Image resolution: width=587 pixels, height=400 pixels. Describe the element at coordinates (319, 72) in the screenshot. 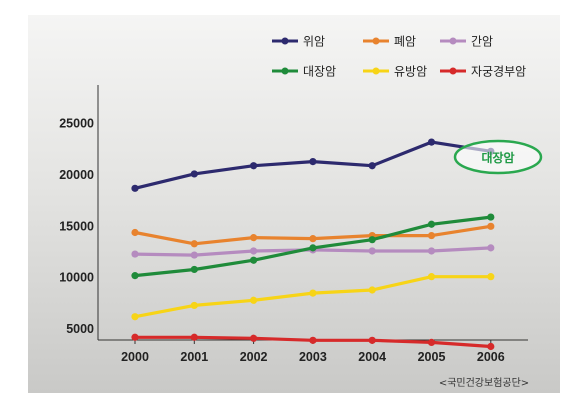

I see `legend-label: 대장암` at that location.